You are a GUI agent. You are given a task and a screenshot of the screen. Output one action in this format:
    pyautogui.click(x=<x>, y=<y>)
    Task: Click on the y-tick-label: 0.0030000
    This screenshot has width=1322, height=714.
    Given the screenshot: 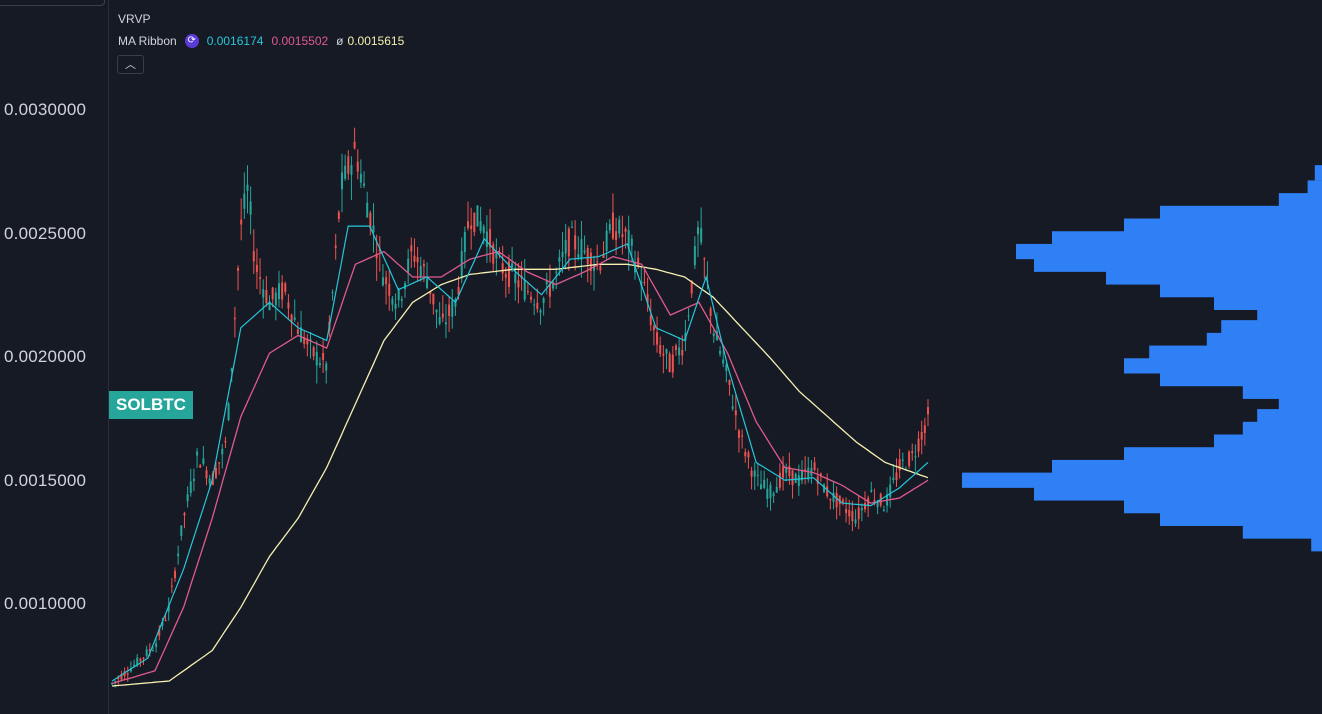 What is the action you would take?
    pyautogui.click(x=45, y=109)
    